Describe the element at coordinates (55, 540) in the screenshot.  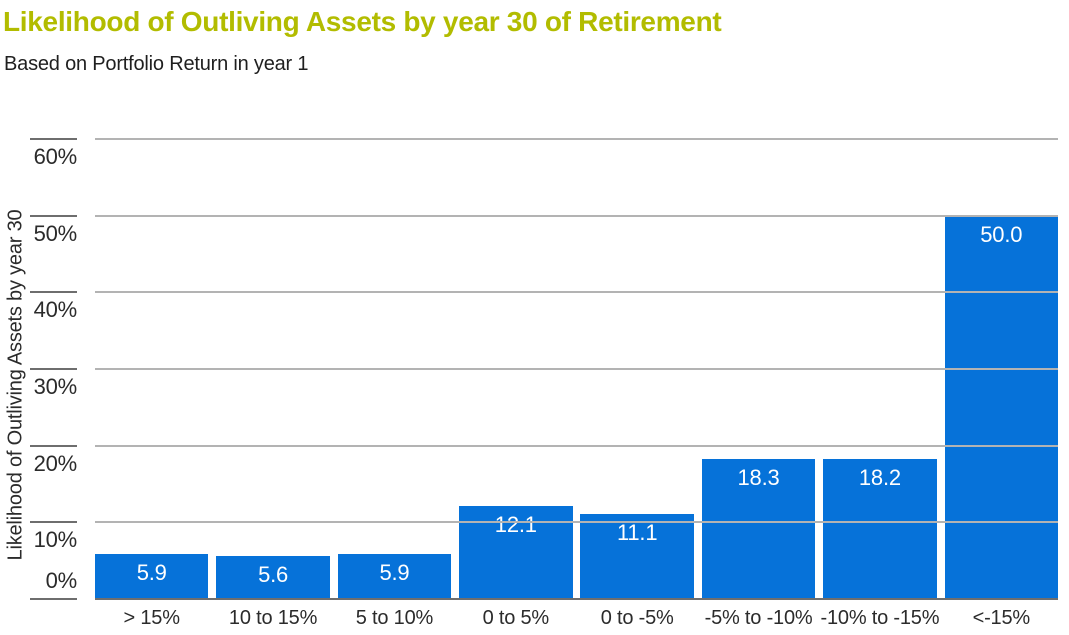
I see `y-tick-label: 10%` at that location.